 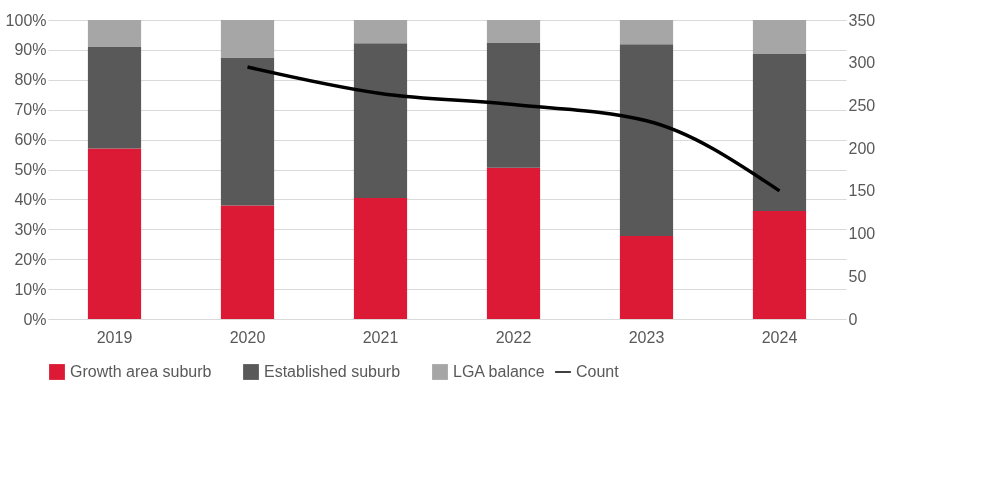 I want to click on legend-label: Count, so click(x=598, y=371).